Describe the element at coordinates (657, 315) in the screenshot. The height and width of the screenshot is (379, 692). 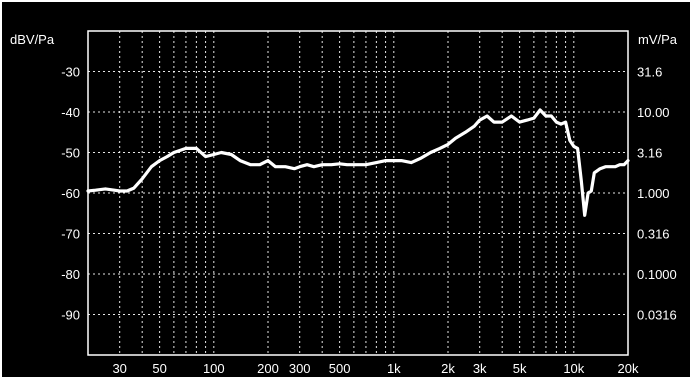
I see `right-tick-label: 0.0316` at that location.